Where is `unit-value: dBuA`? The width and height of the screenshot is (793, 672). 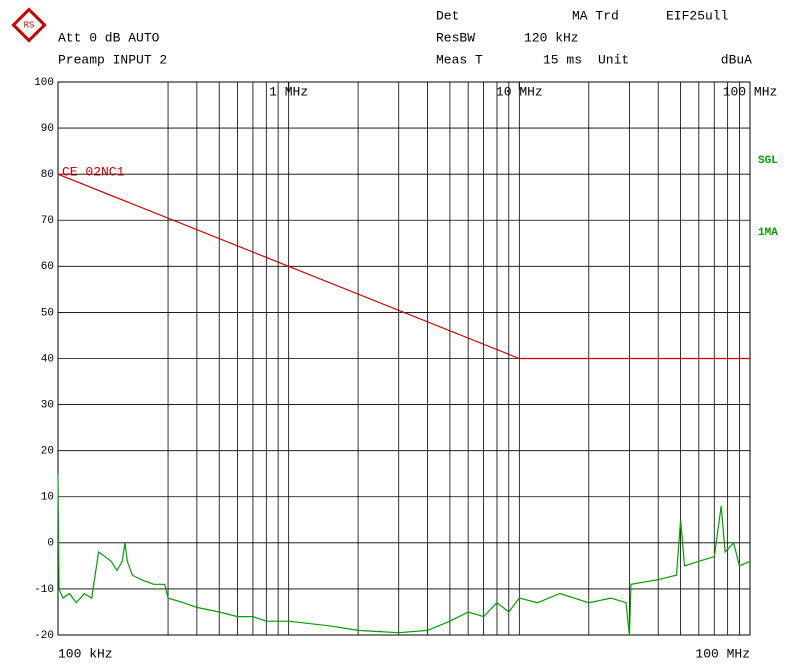
unit-value: dBuA is located at coordinates (736, 59).